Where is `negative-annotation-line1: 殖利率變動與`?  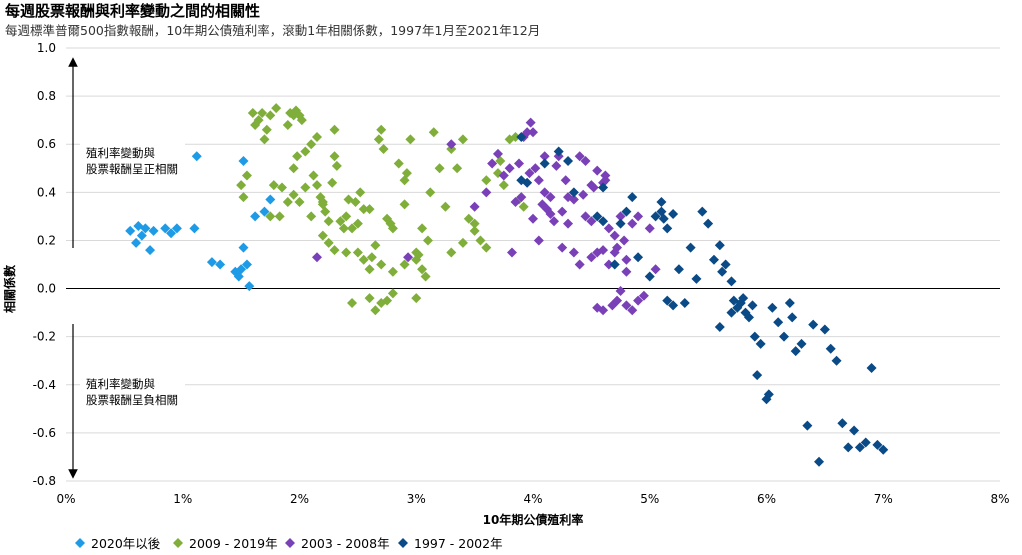
negative-annotation-line1: 殖利率變動與 is located at coordinates (120, 384).